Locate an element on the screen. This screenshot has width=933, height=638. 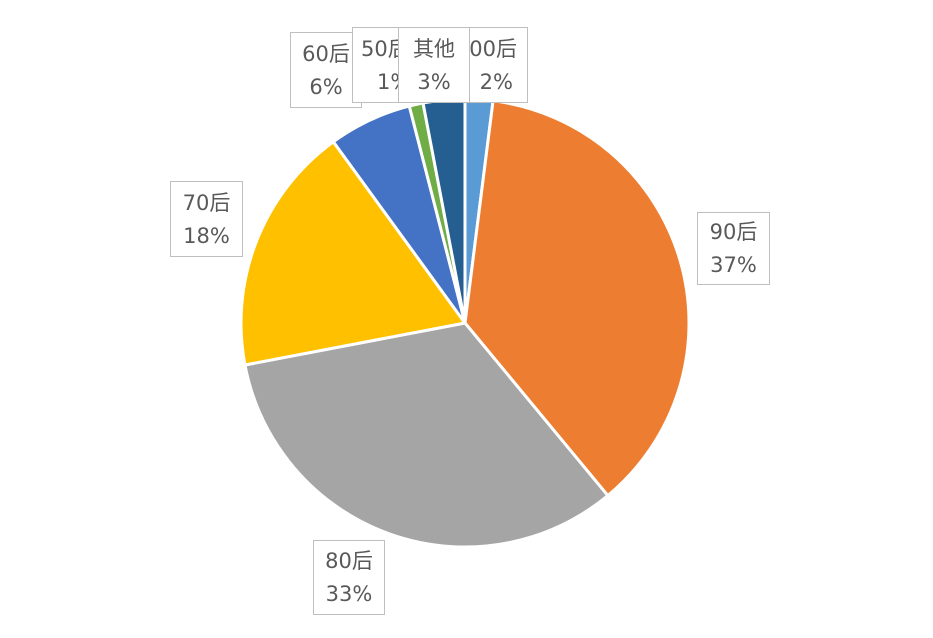
label-name: 60后 is located at coordinates (326, 54).